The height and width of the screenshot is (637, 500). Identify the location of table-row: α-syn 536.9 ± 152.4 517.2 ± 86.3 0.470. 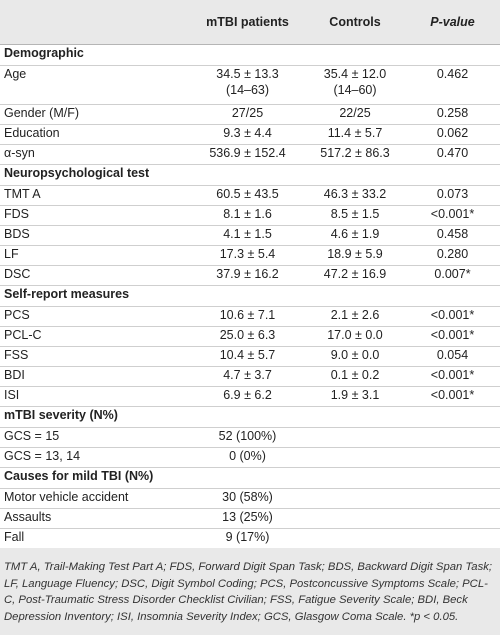
(250, 154).